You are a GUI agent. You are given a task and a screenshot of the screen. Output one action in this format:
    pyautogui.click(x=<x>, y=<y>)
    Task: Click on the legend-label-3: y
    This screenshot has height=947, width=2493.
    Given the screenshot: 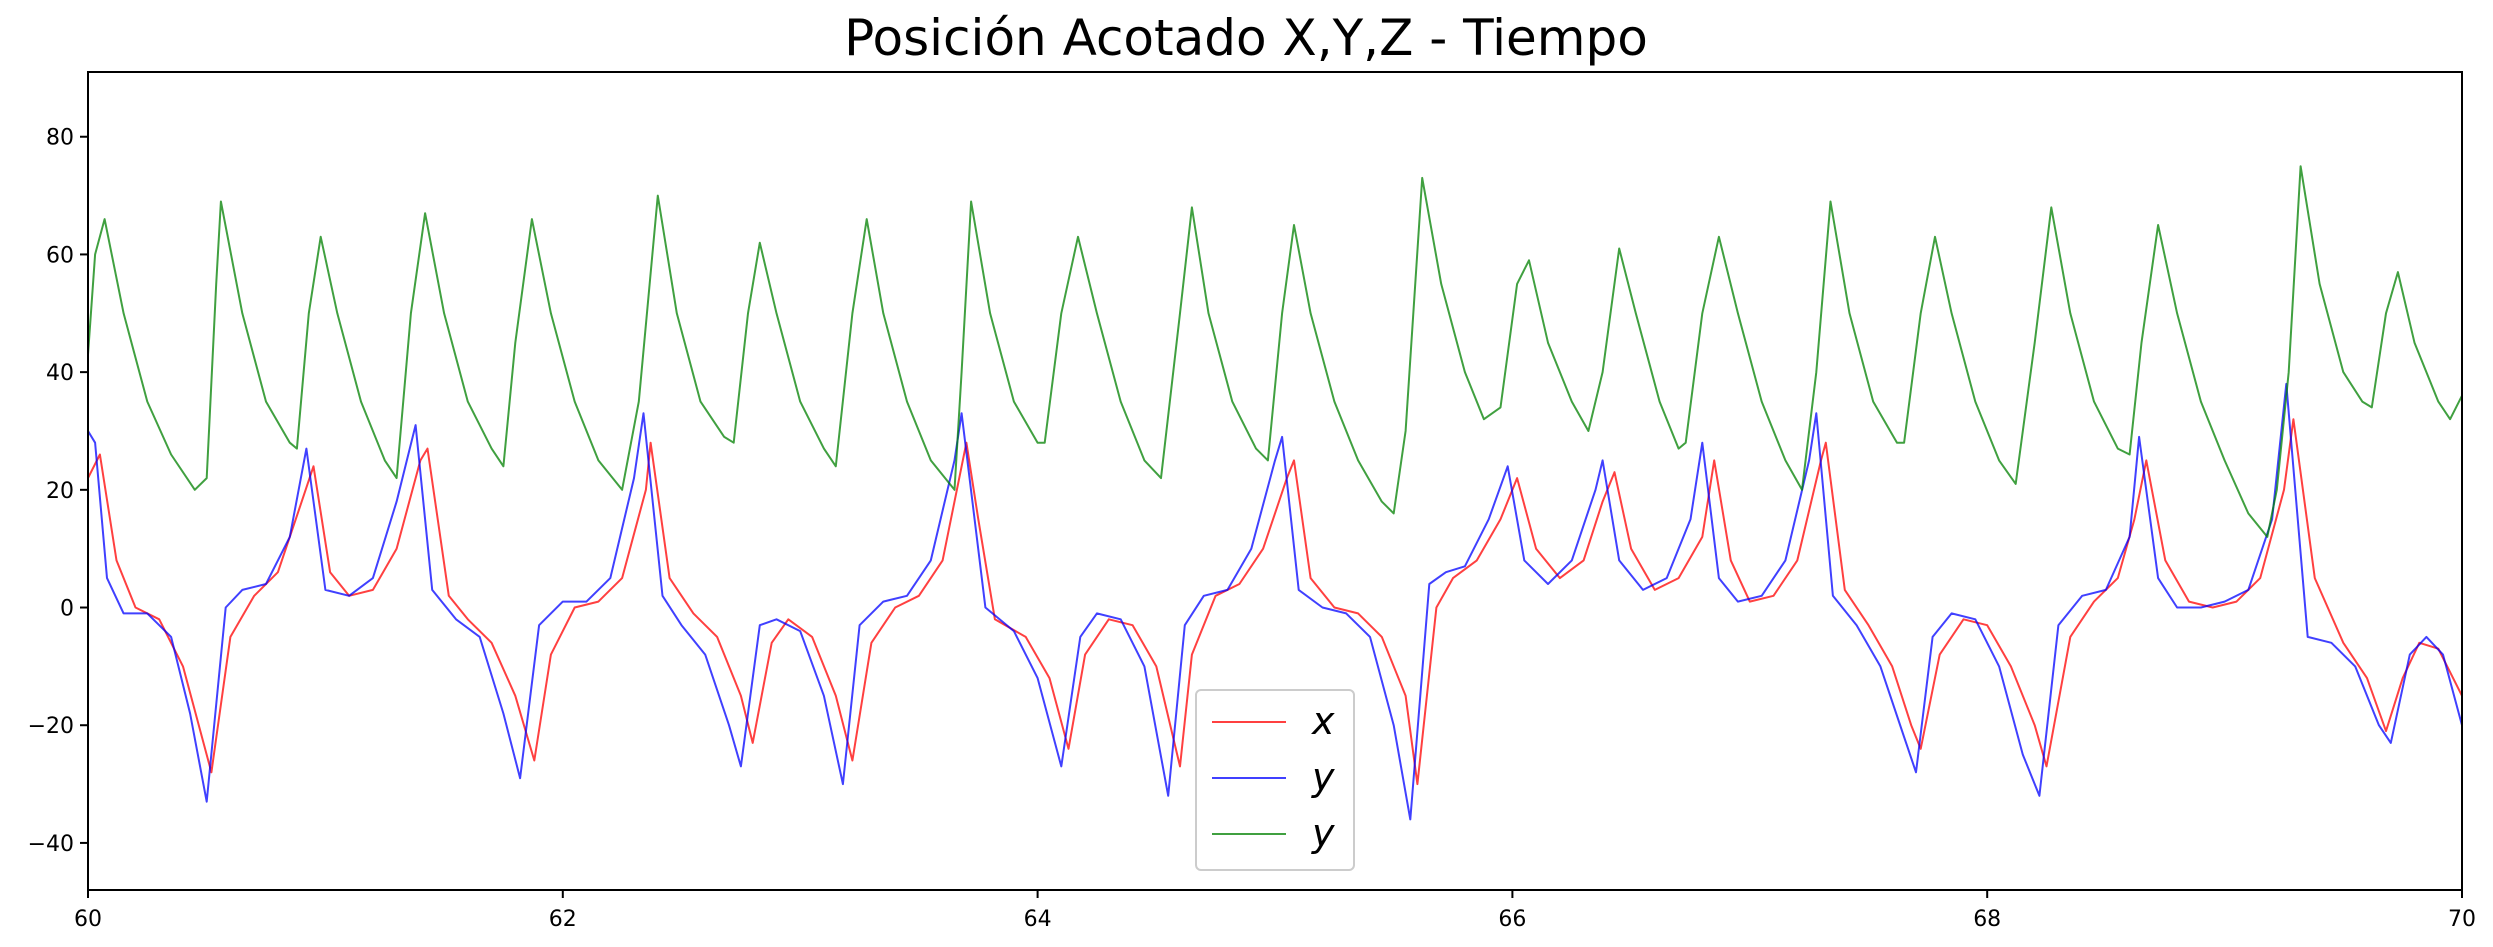 What is the action you would take?
    pyautogui.click(x=1323, y=833)
    